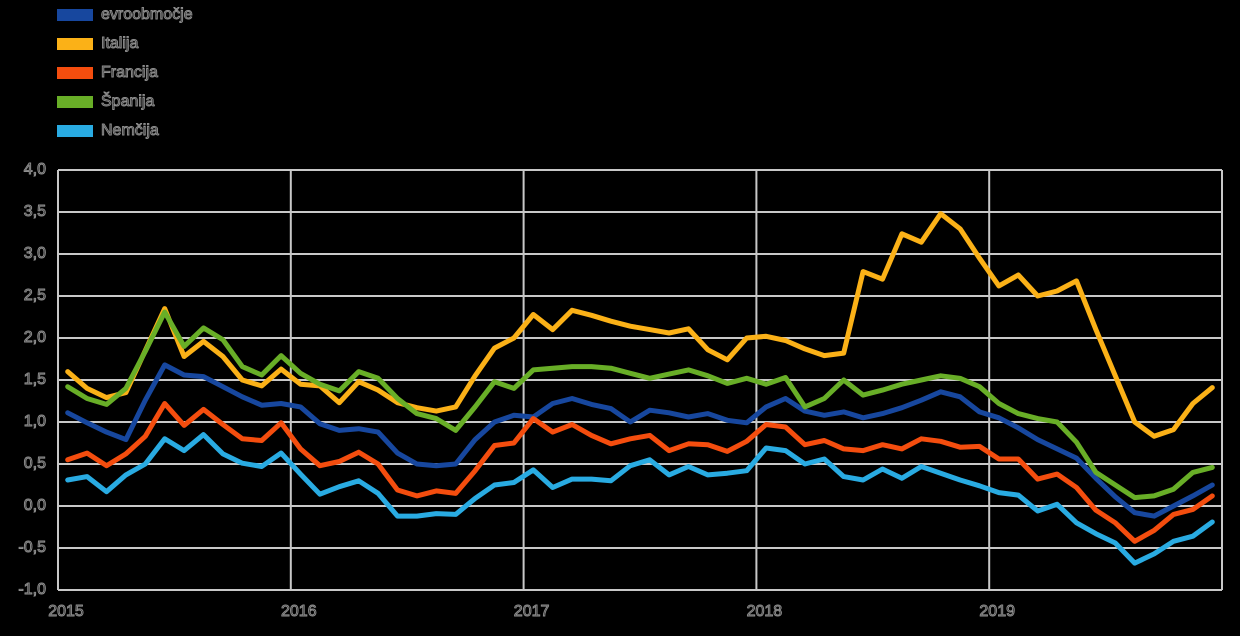 Image resolution: width=1240 pixels, height=636 pixels. Describe the element at coordinates (130, 130) in the screenshot. I see `legend-label: Nemčija` at that location.